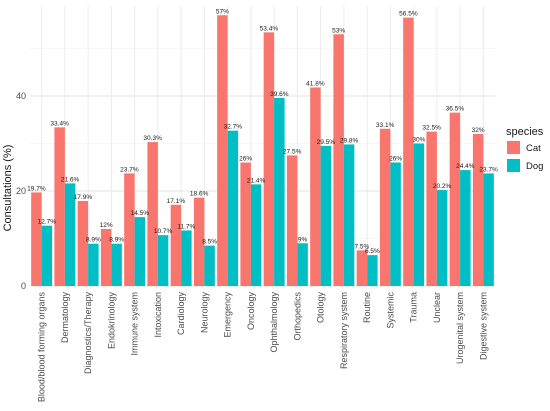 This screenshot has height=411, width=550. Describe the element at coordinates (222, 11) in the screenshot. I see `data-label-cat: 57%` at that location.